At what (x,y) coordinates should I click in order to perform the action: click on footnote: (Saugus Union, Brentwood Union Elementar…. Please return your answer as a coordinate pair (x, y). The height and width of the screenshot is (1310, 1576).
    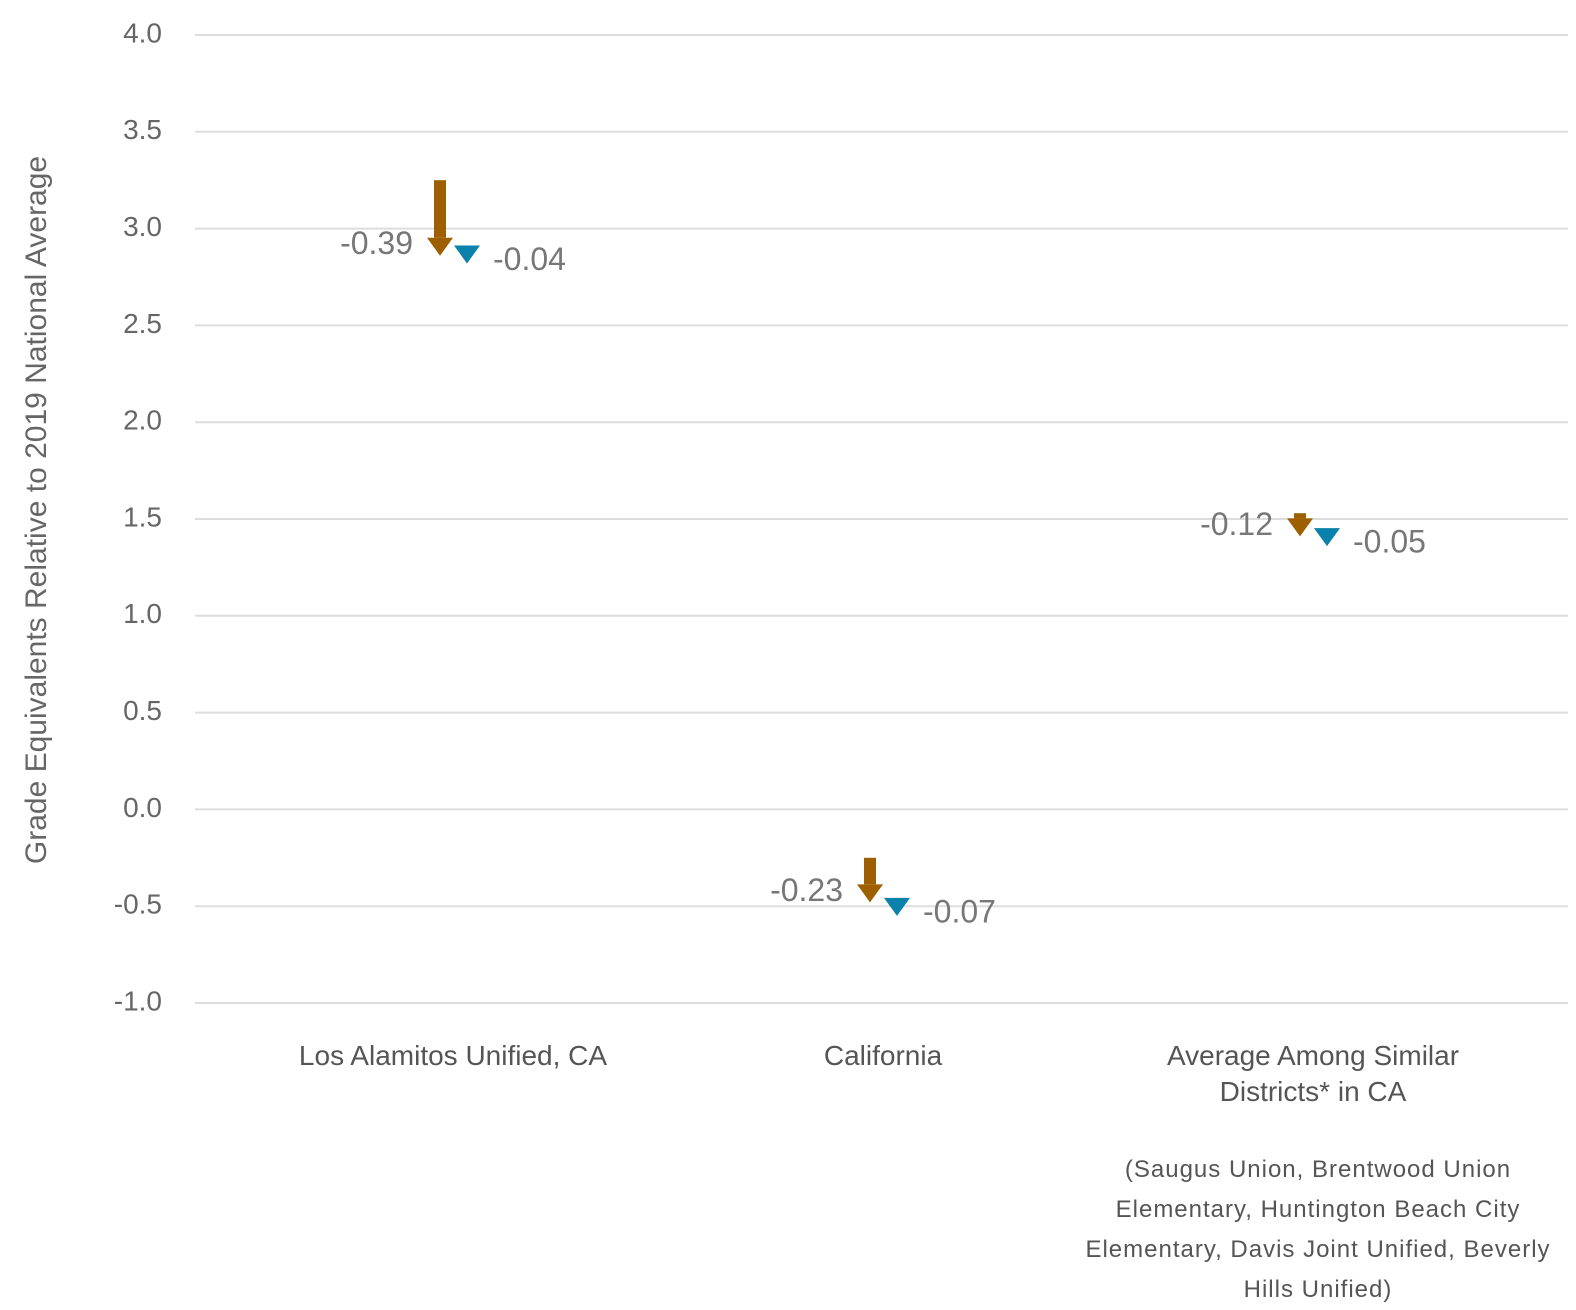
    Looking at the image, I should click on (1318, 1229).